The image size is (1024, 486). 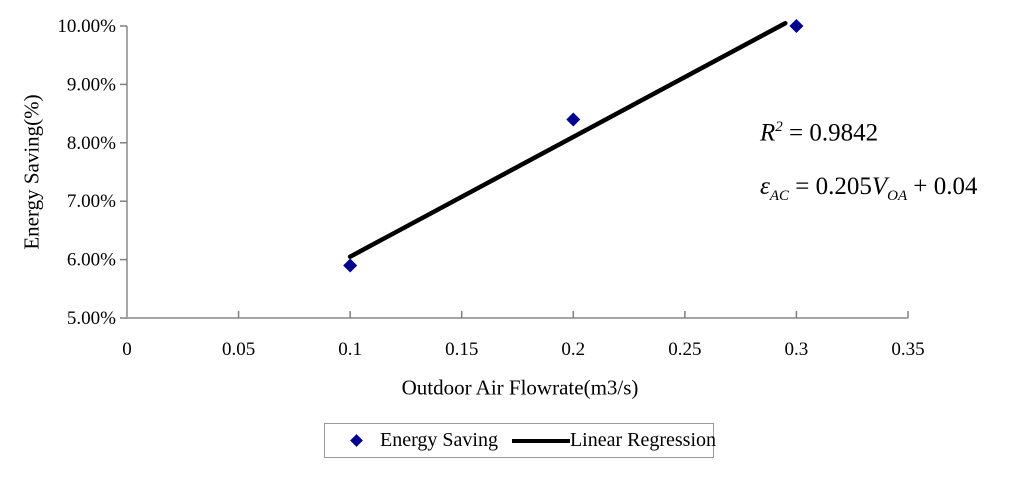 What do you see at coordinates (520, 387) in the screenshot?
I see `x-axis-title: Outdoor Air Flowrate(m3/s)` at bounding box center [520, 387].